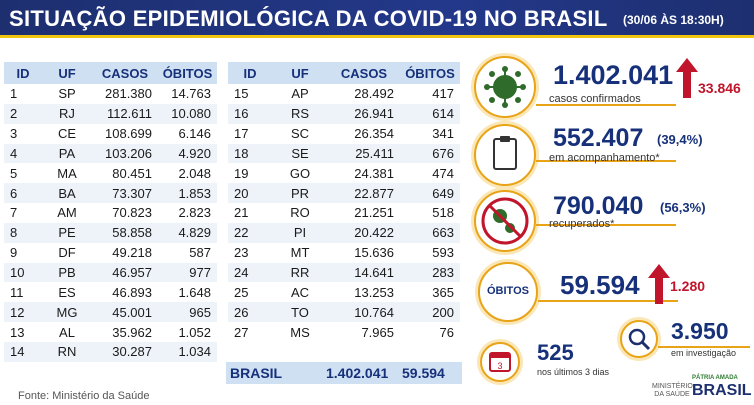  Describe the element at coordinates (132, 213) in the screenshot. I see `cell-casos: 70.823` at that location.